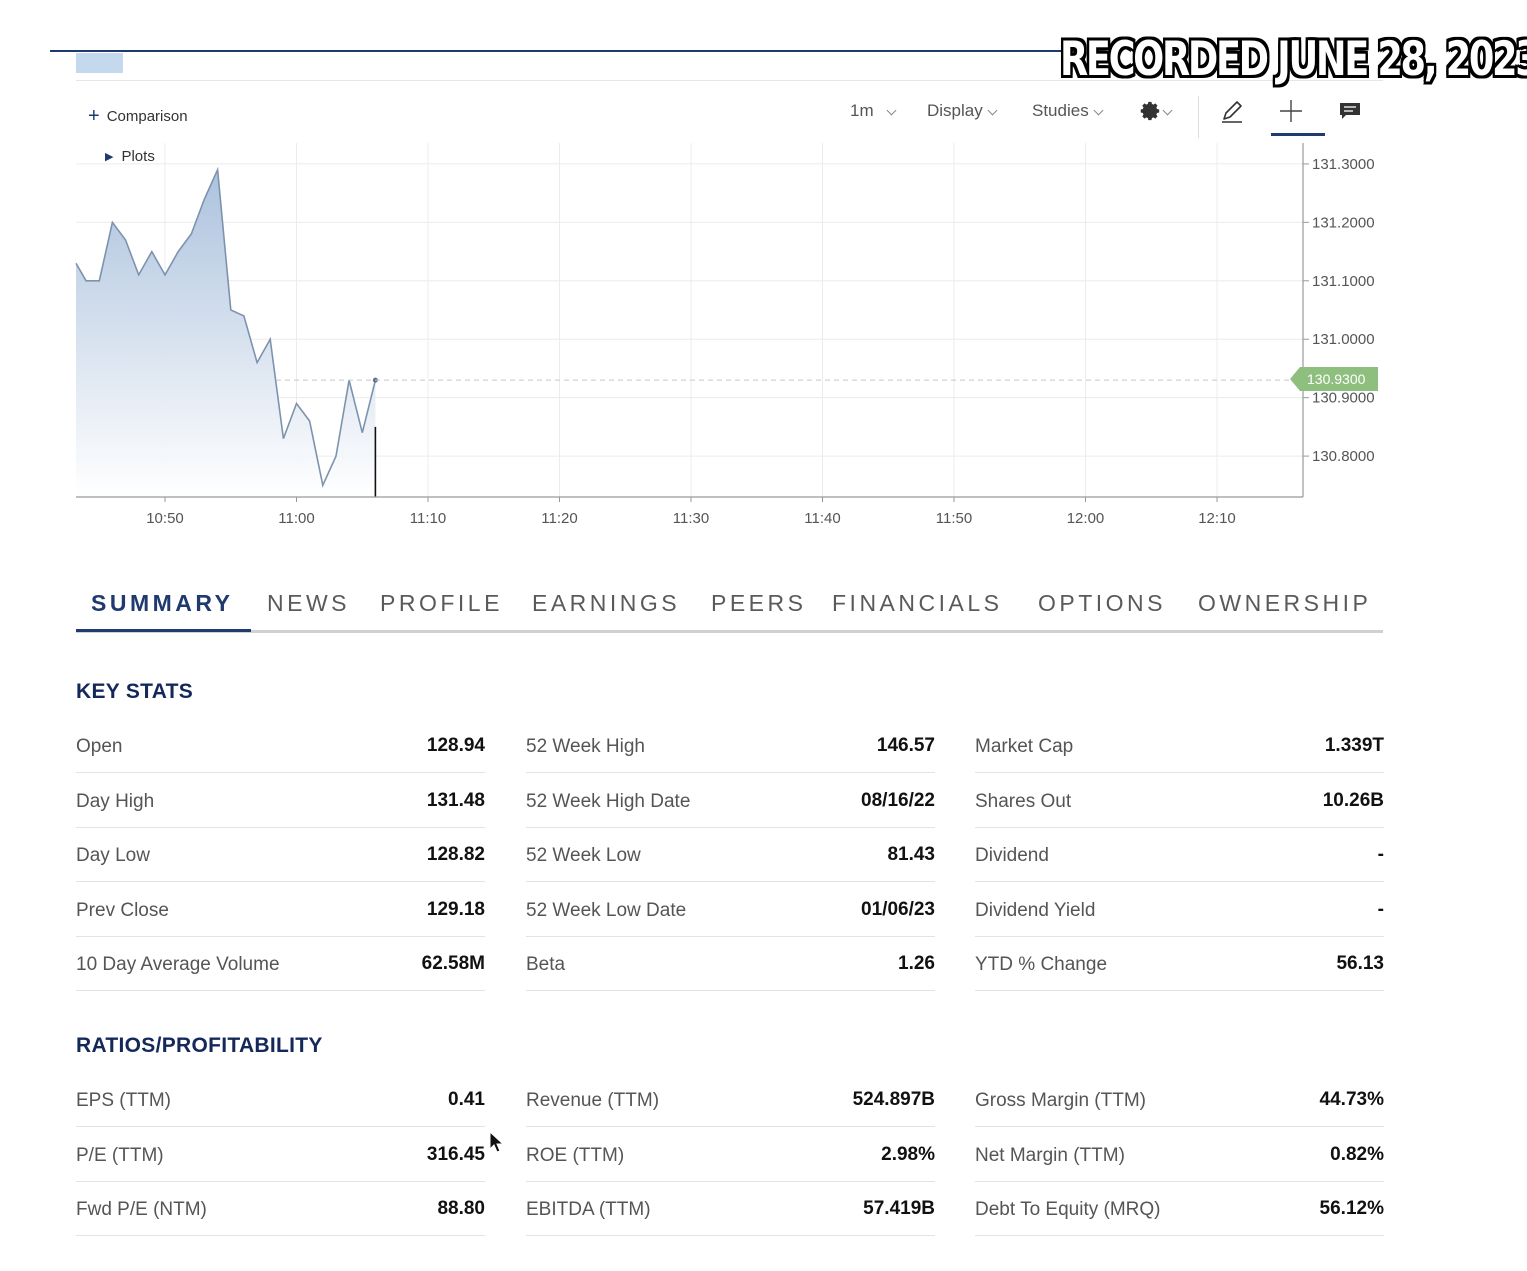  I want to click on price-tag-shape, so click(1334, 379).